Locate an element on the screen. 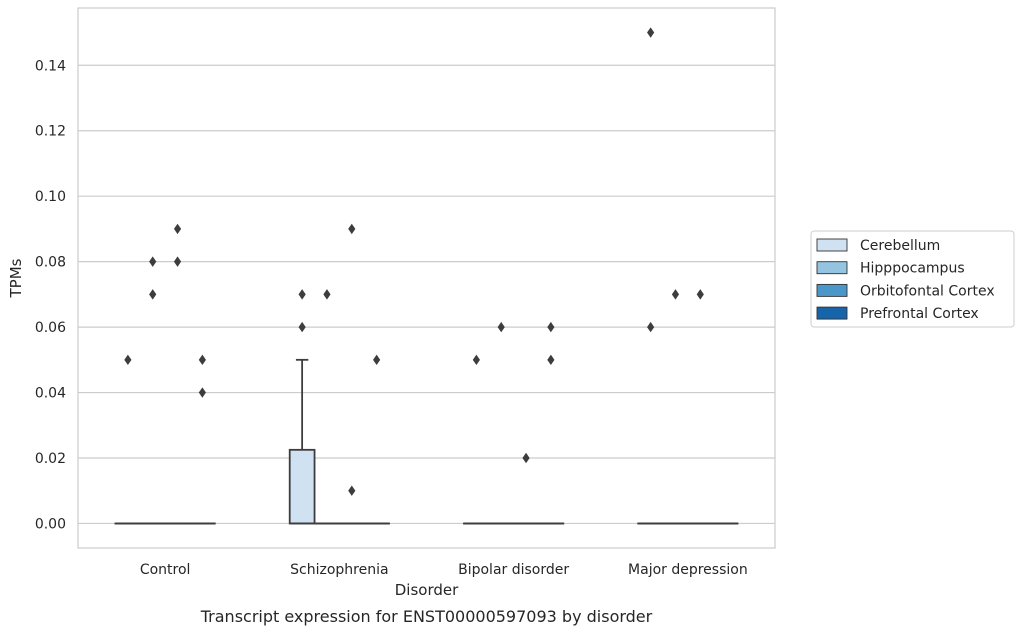 The height and width of the screenshot is (634, 1023). legend-label: Orbitofontal Cortex is located at coordinates (927, 291).